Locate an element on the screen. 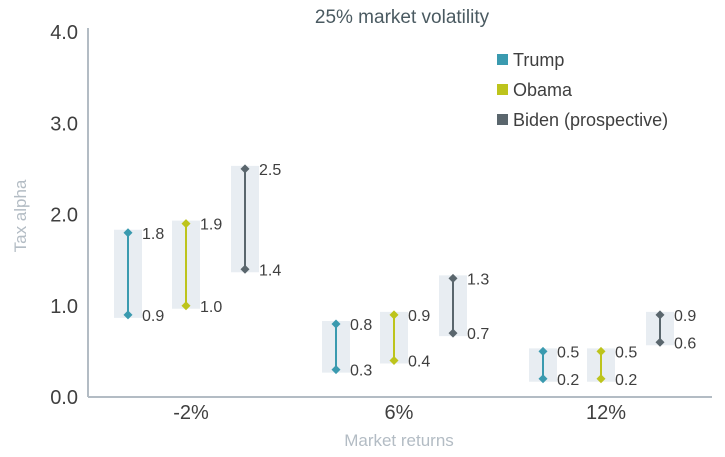 This screenshot has width=725, height=457. y-axis-title: Tax alpha is located at coordinates (20, 215).